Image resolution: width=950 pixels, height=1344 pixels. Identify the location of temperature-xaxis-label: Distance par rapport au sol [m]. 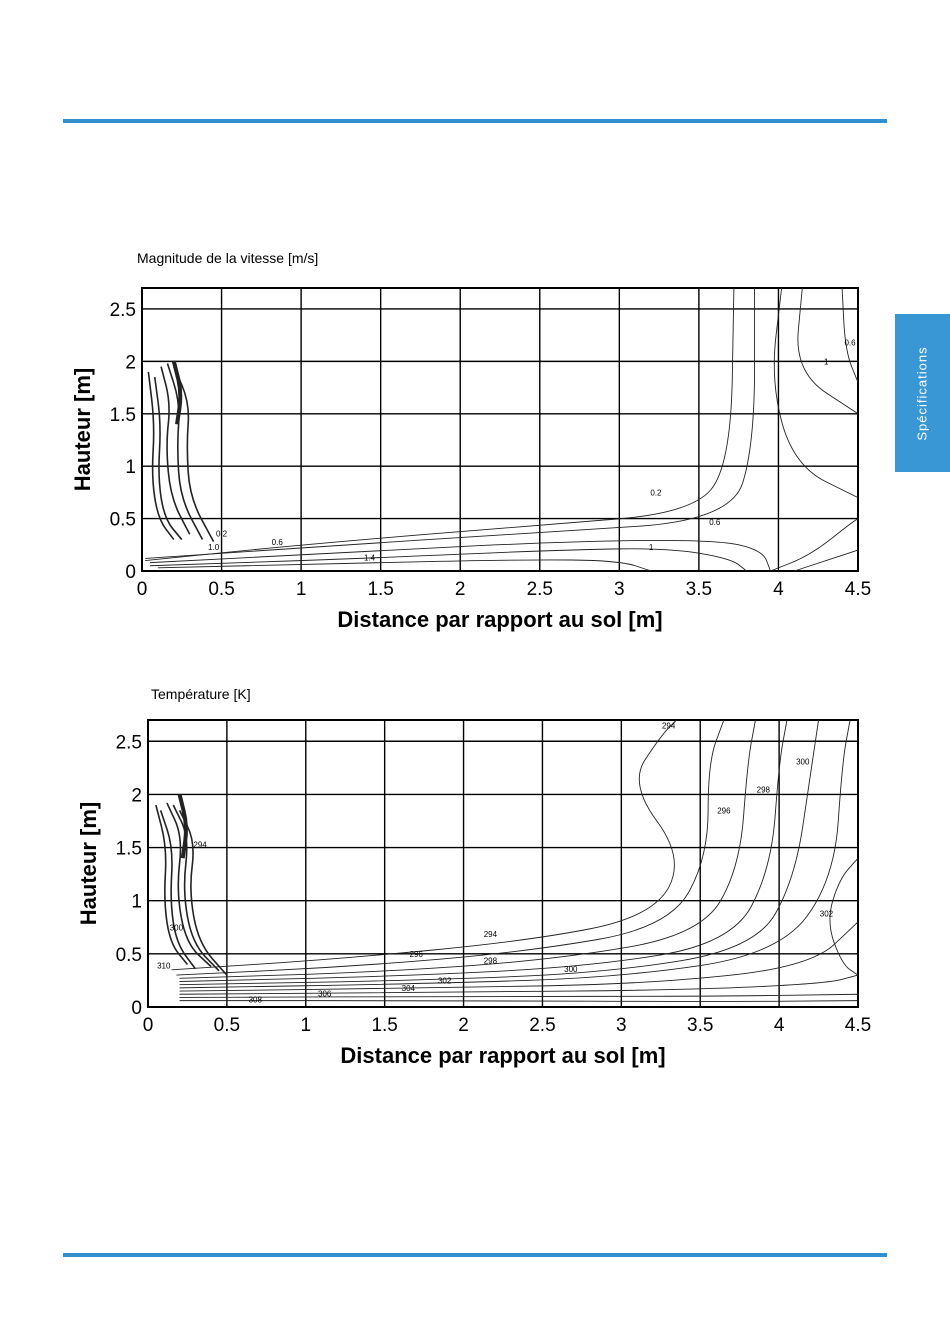
(502, 1055).